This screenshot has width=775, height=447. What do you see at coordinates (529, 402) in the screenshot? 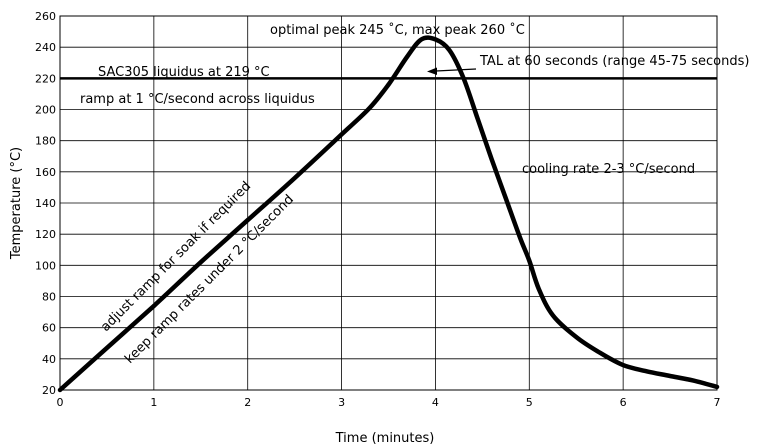
I see `x-tick-label: 5` at bounding box center [529, 402].